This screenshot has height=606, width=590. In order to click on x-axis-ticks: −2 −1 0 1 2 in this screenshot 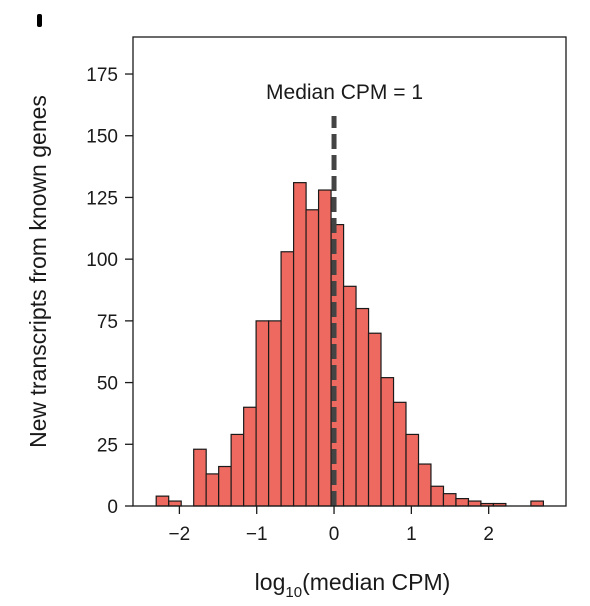, I will do `click(331, 525)`.